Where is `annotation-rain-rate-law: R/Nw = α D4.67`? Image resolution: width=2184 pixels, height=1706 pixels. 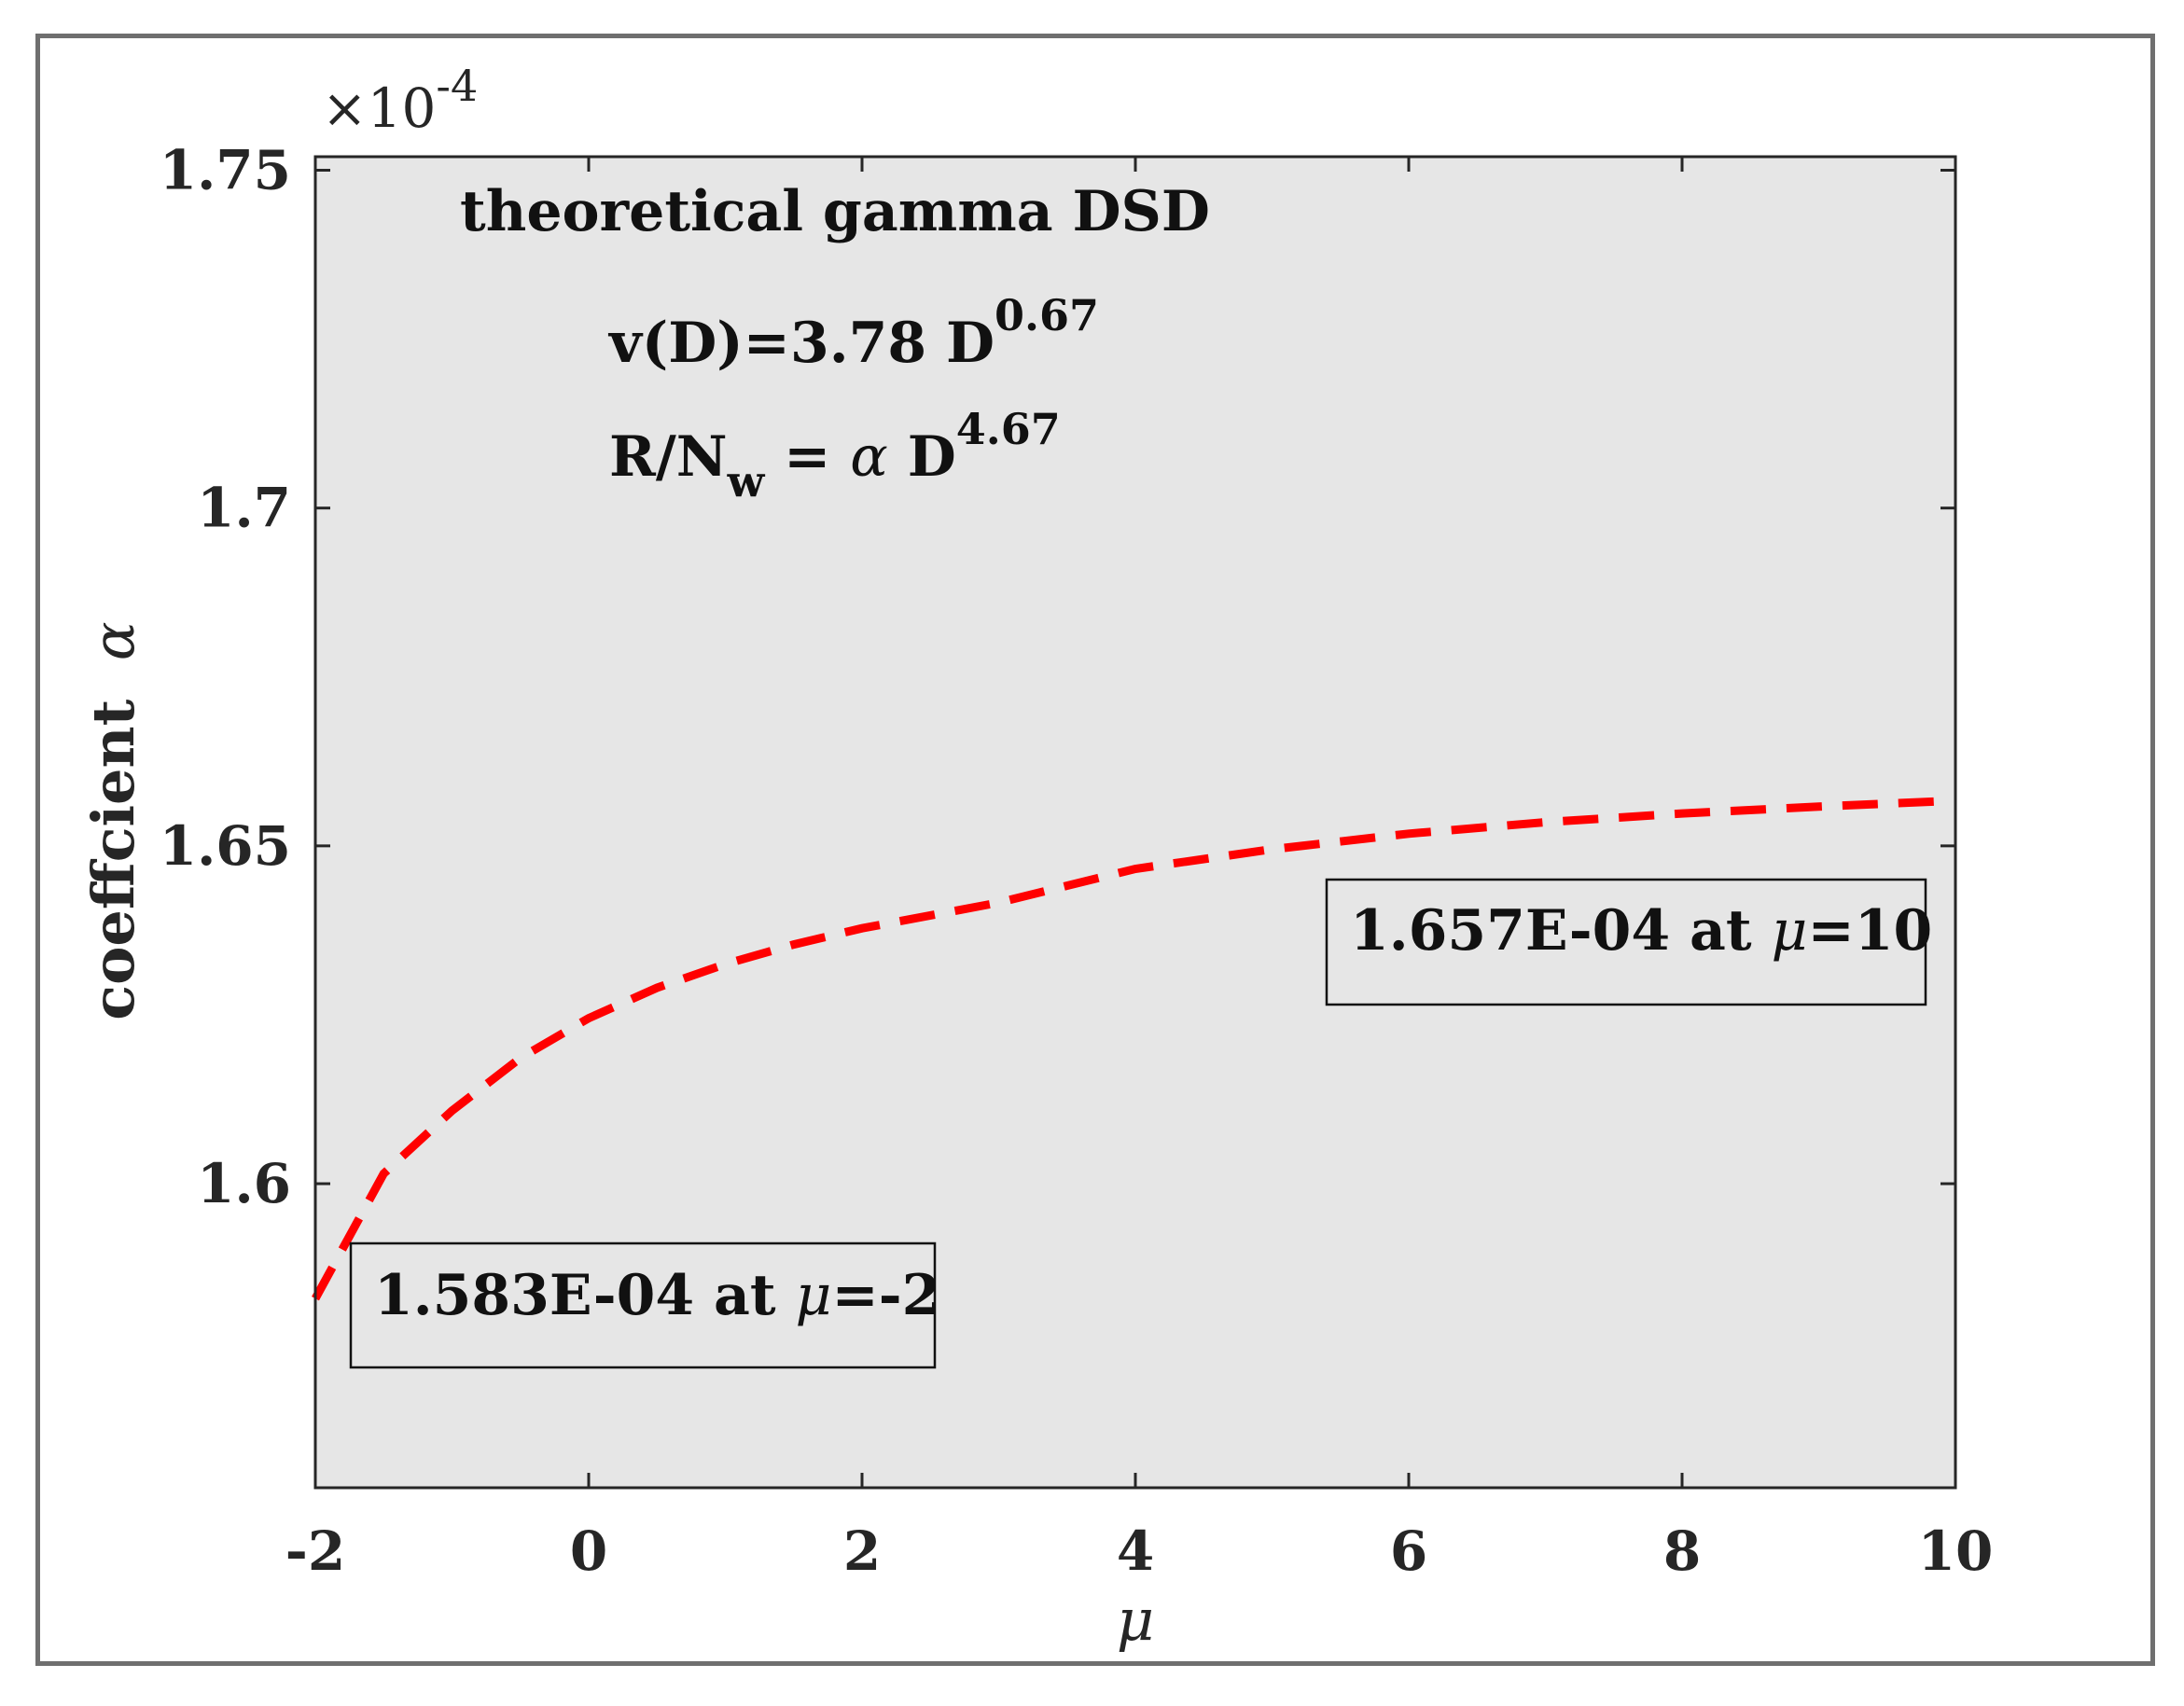 annotation-rain-rate-law: R/Nw = α D4.67 is located at coordinates (835, 455).